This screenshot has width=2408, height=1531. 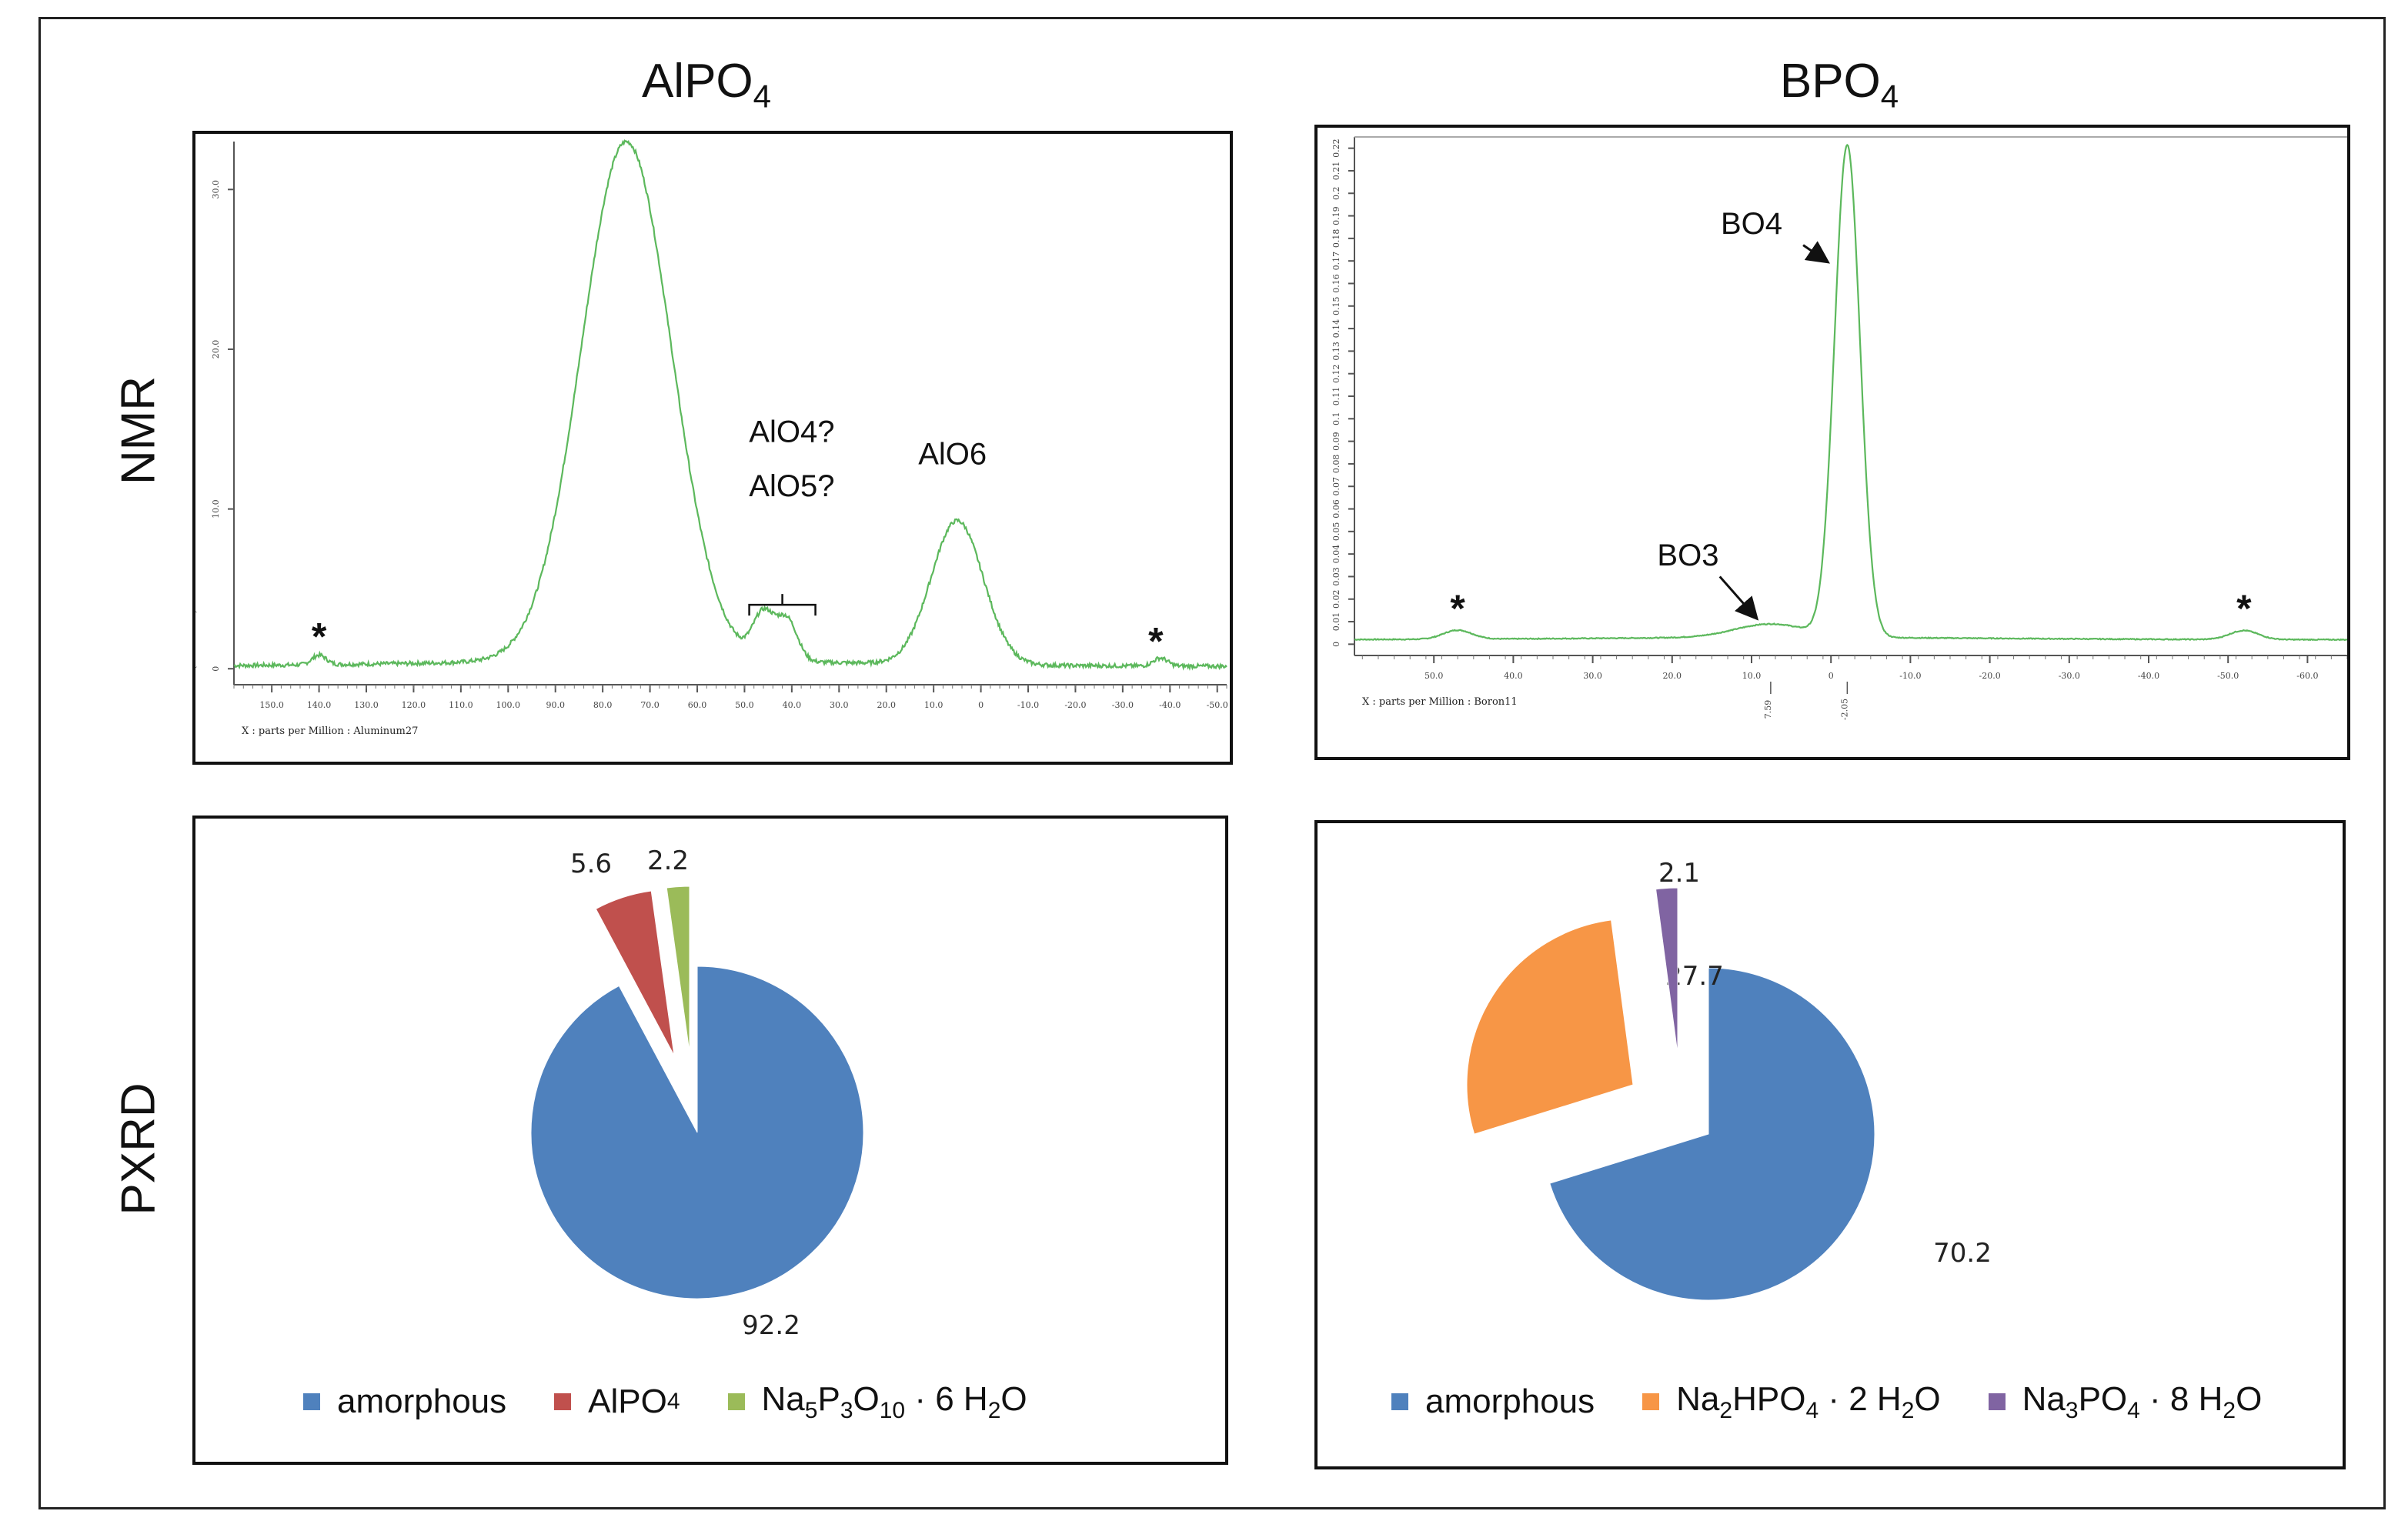 What do you see at coordinates (414, 705) in the screenshot?
I see `x-tick-label: 120.0` at bounding box center [414, 705].